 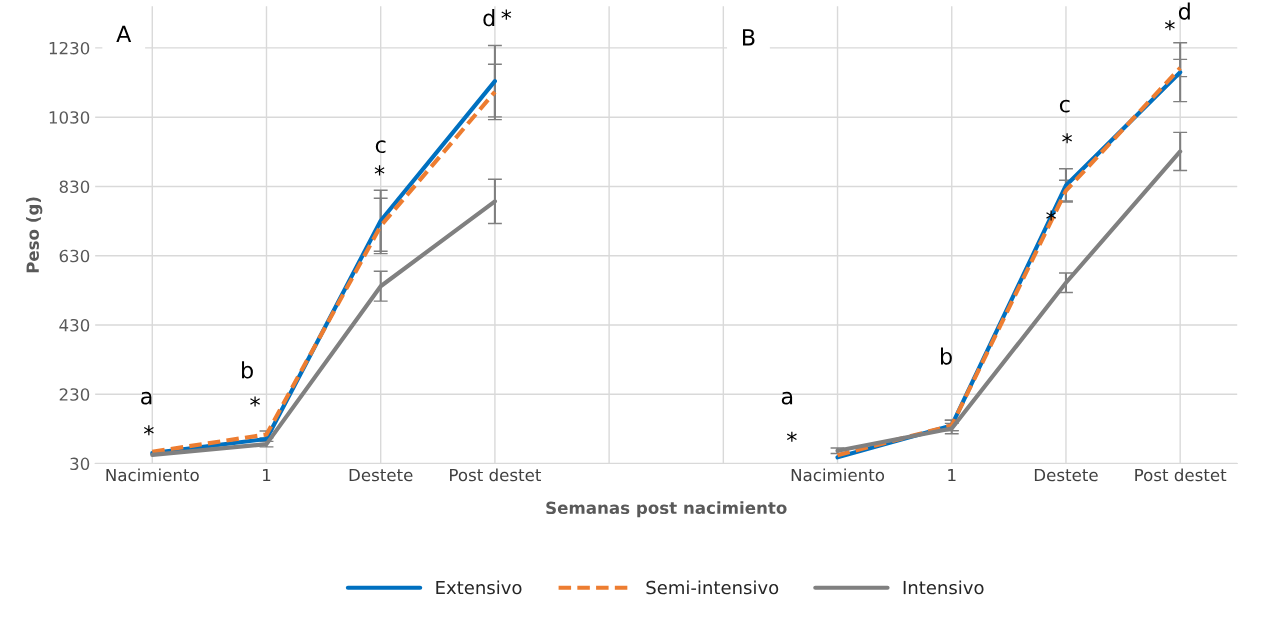 What do you see at coordinates (749, 37) in the screenshot?
I see `annotation: B` at bounding box center [749, 37].